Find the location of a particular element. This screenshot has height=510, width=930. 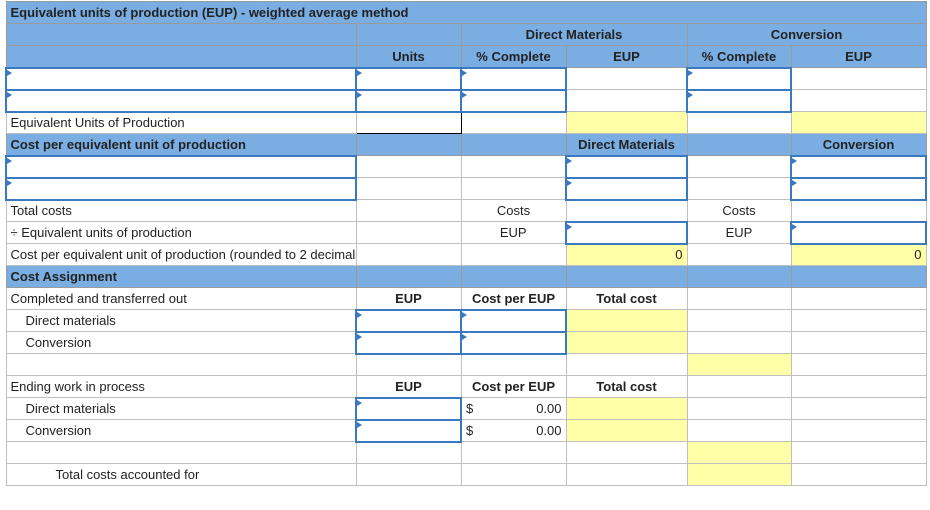

ending-total is located at coordinates (739, 452).